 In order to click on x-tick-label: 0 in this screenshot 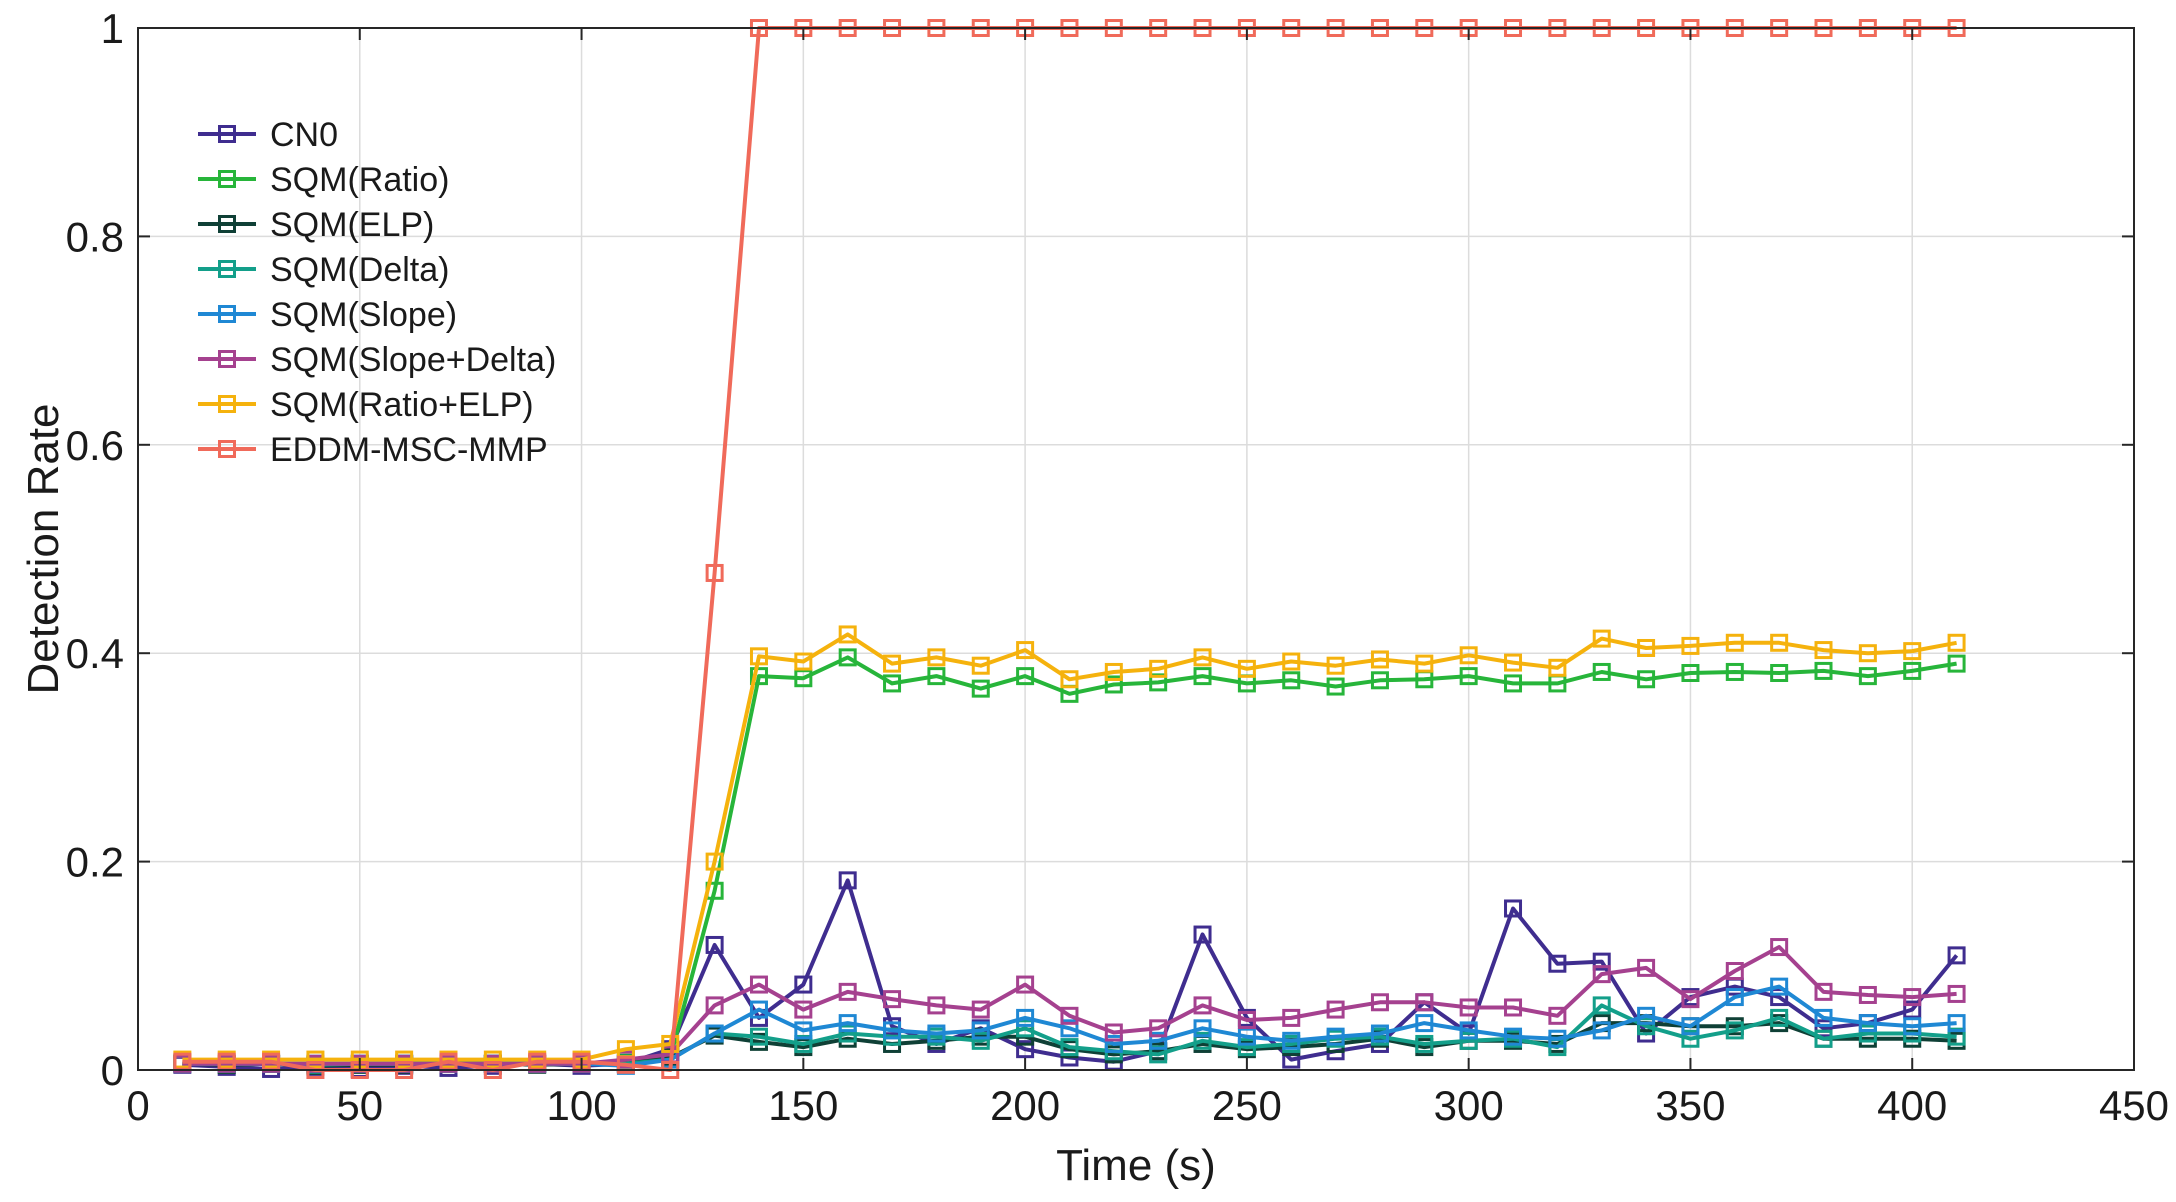, I will do `click(137, 1105)`.